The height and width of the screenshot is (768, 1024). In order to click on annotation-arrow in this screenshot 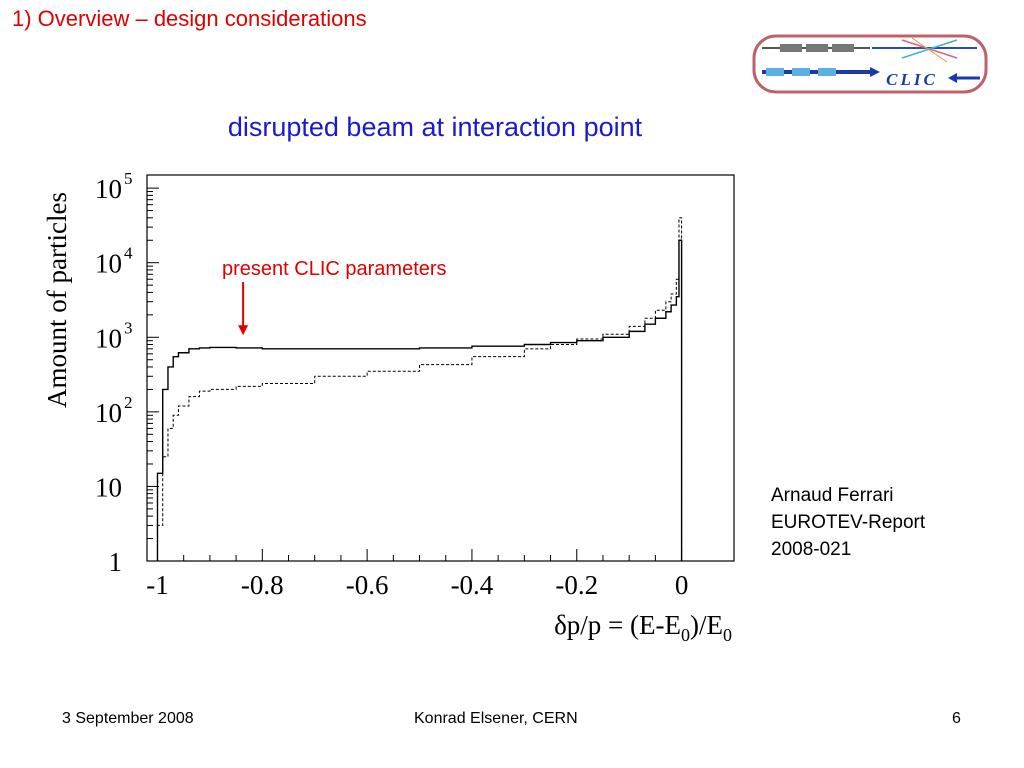, I will do `click(243, 309)`.